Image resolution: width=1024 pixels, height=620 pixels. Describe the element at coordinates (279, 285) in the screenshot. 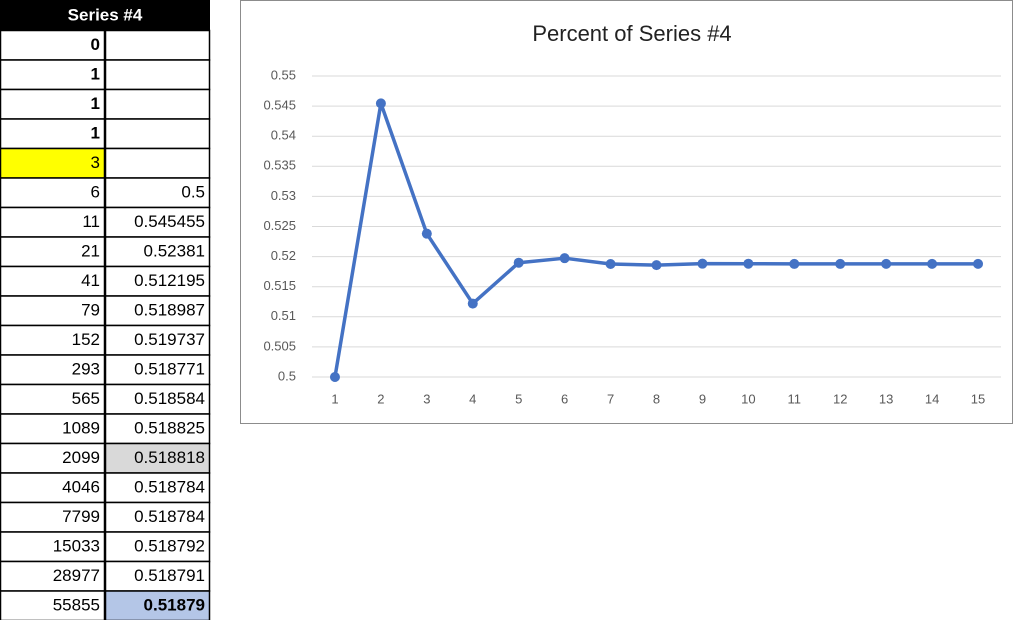

I see `y-tick-label: 0.515` at that location.